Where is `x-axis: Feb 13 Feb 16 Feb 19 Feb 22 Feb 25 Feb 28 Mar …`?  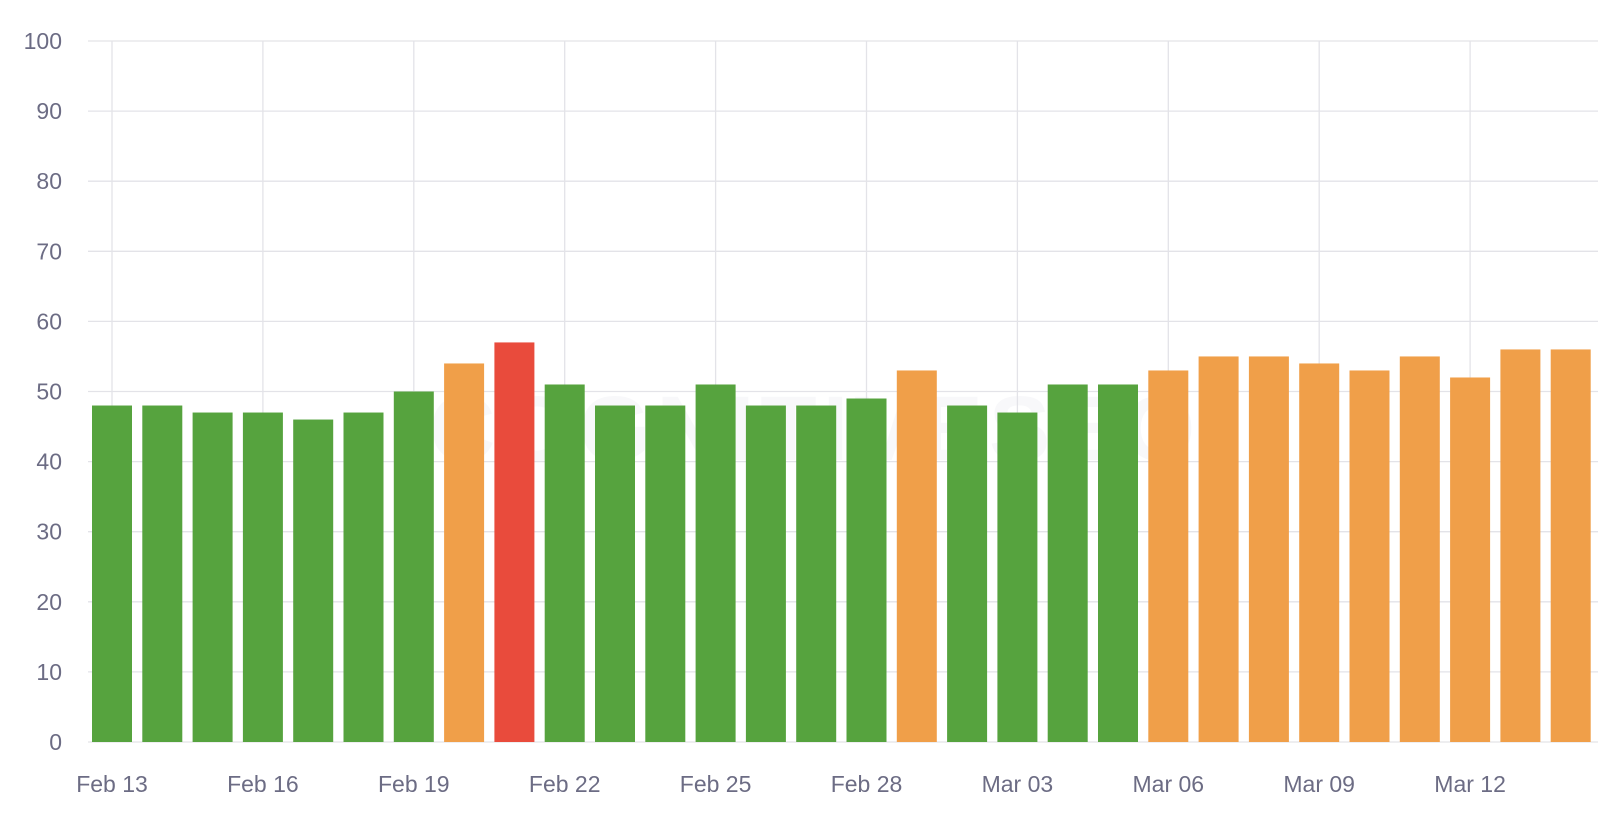 x-axis: Feb 13 Feb 16 Feb 19 Feb 22 Feb 25 Feb 28 Mar … is located at coordinates (791, 784).